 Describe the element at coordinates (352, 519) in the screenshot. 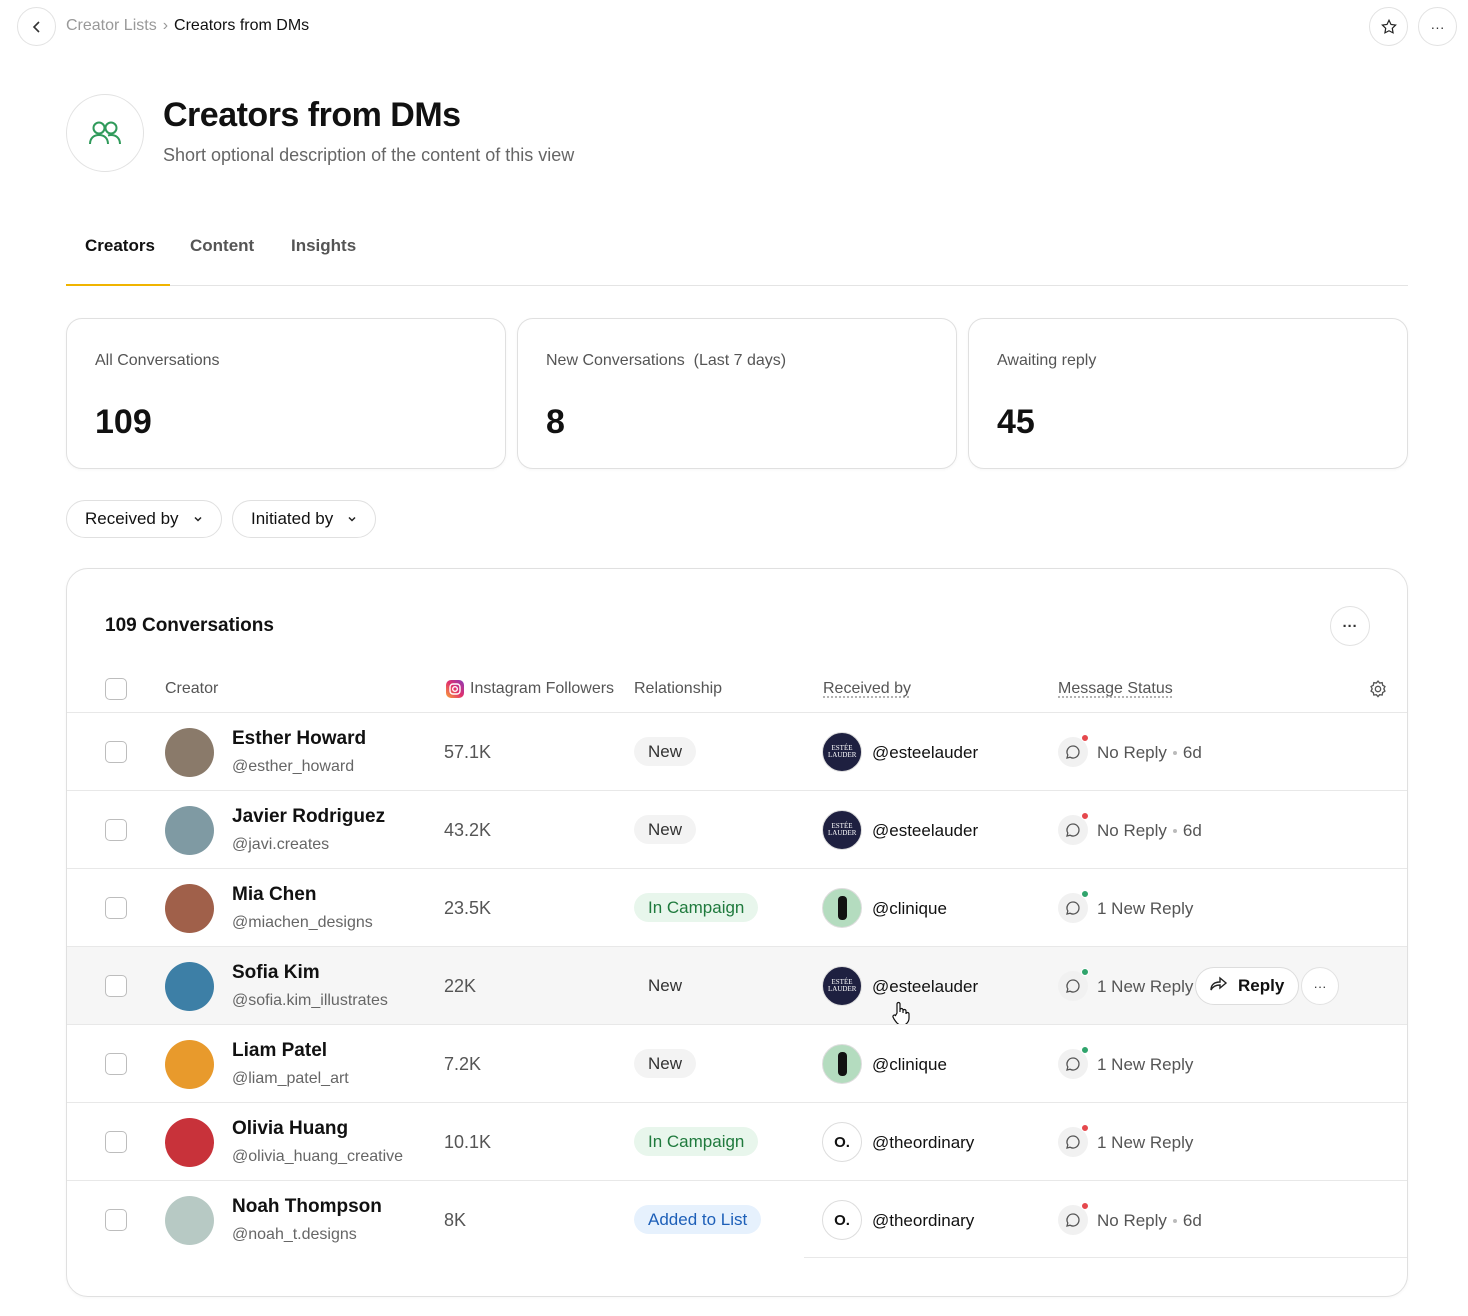

I see `chevron` at that location.